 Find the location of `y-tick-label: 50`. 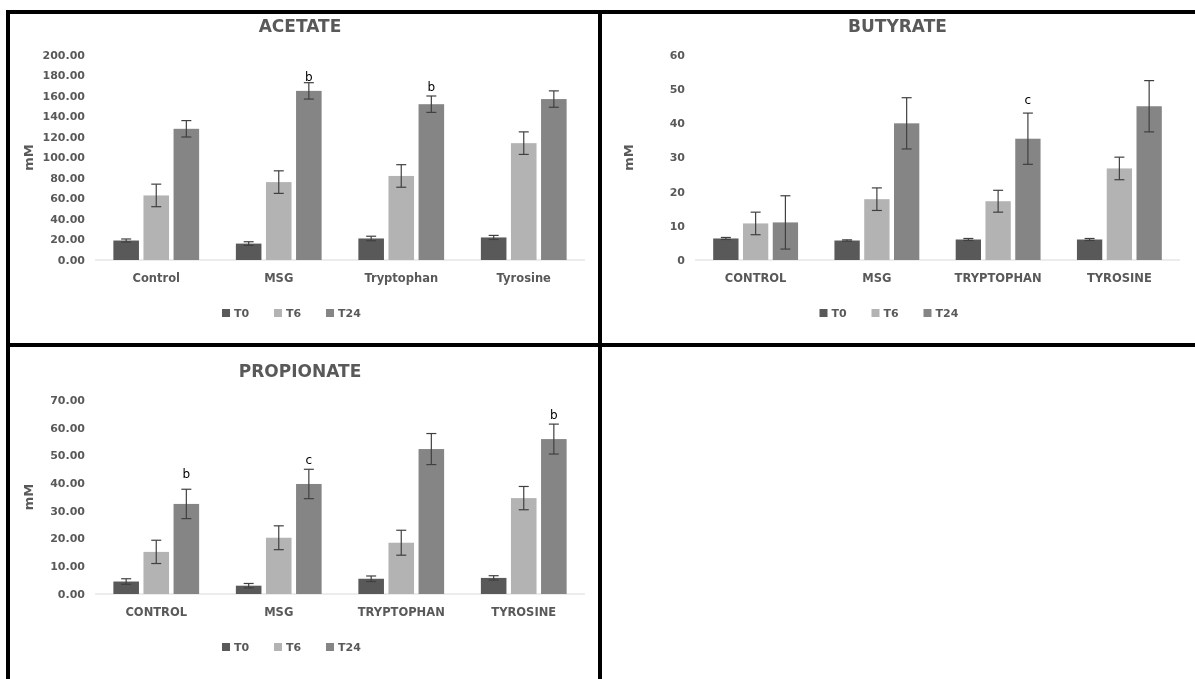

y-tick-label: 50 is located at coordinates (677, 90).